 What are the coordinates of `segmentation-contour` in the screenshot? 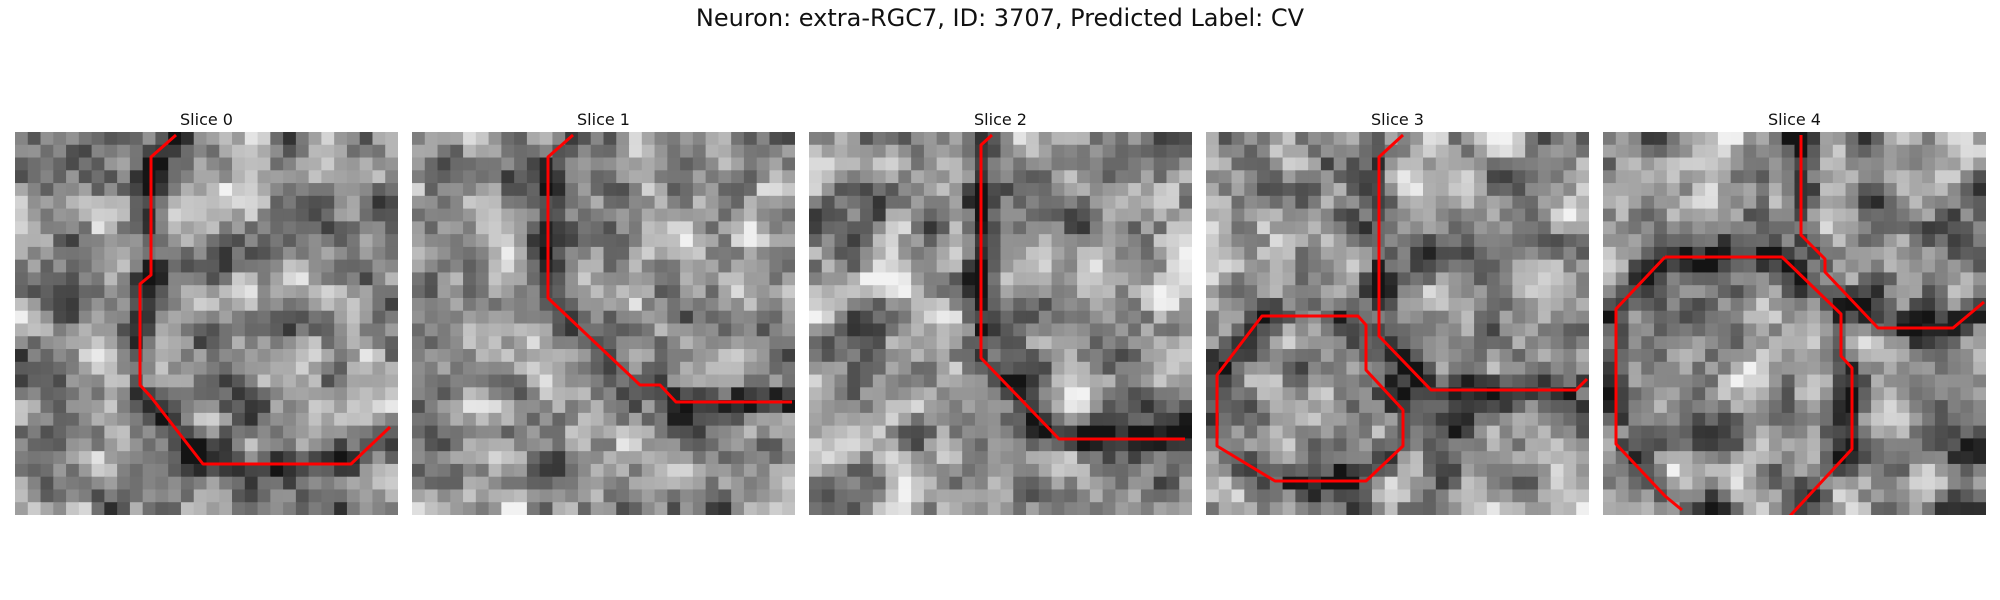 It's located at (1483, 262).